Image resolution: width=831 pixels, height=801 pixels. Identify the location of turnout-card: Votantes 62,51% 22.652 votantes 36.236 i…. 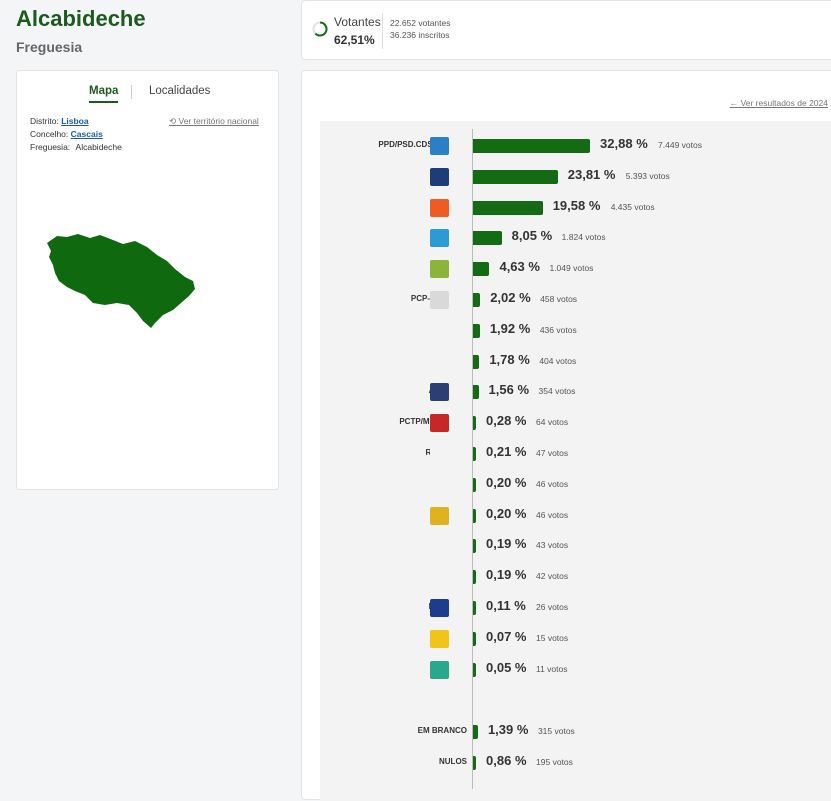
(566, 30).